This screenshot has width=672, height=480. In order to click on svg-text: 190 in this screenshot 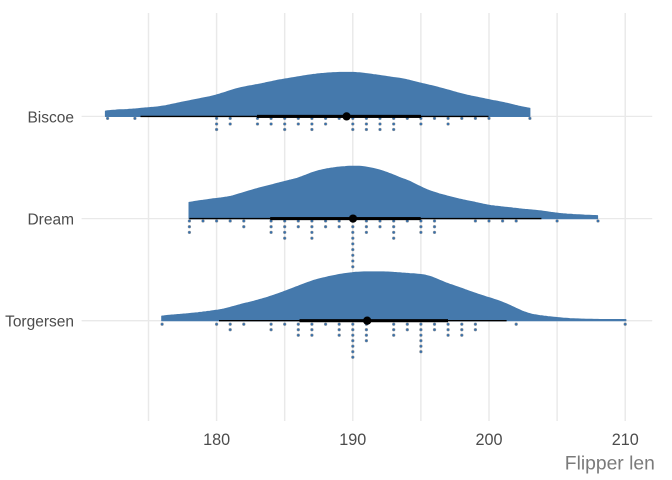, I will do `click(352, 440)`.